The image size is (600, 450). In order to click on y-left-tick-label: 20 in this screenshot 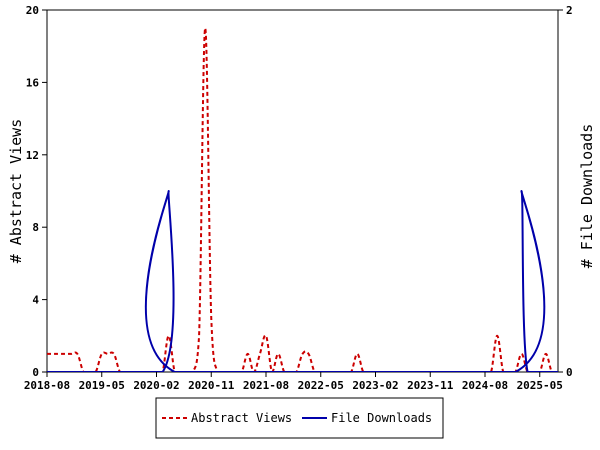, I will do `click(32, 10)`.